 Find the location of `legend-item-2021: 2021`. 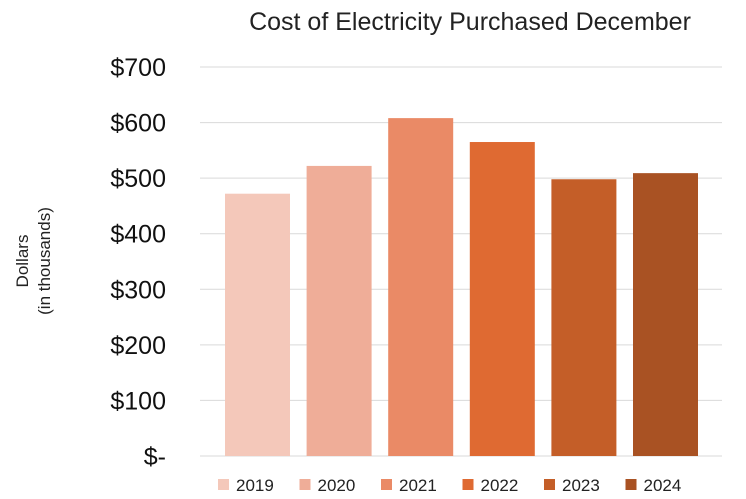

legend-item-2021: 2021 is located at coordinates (409, 485).